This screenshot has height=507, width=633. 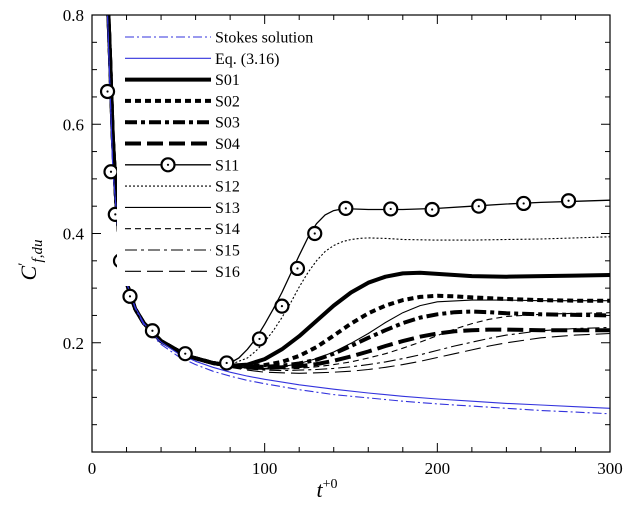 I want to click on legend-label: S04, so click(x=227, y=144).